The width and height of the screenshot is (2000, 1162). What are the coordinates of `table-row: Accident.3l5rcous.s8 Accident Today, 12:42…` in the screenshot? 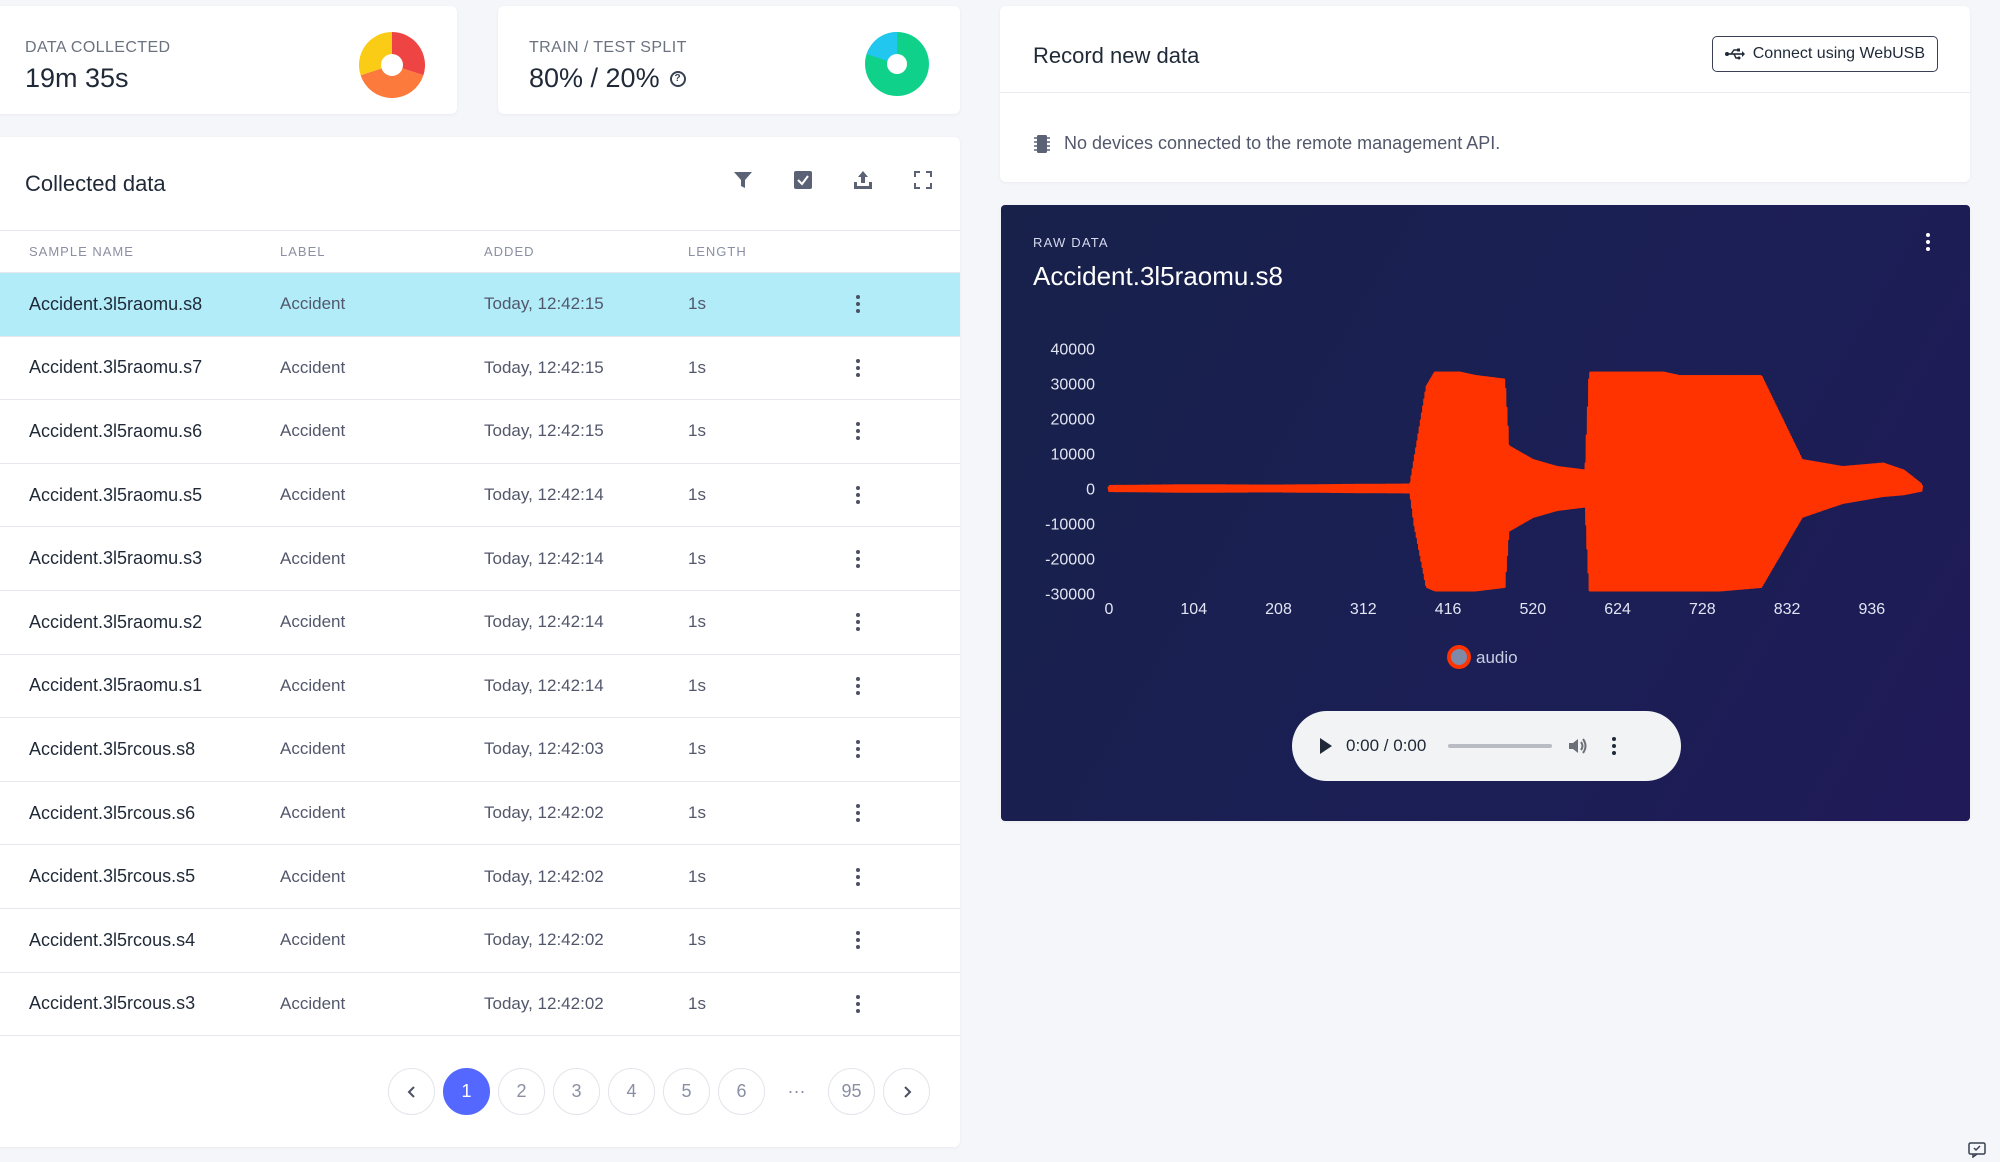 It's located at (480, 749).